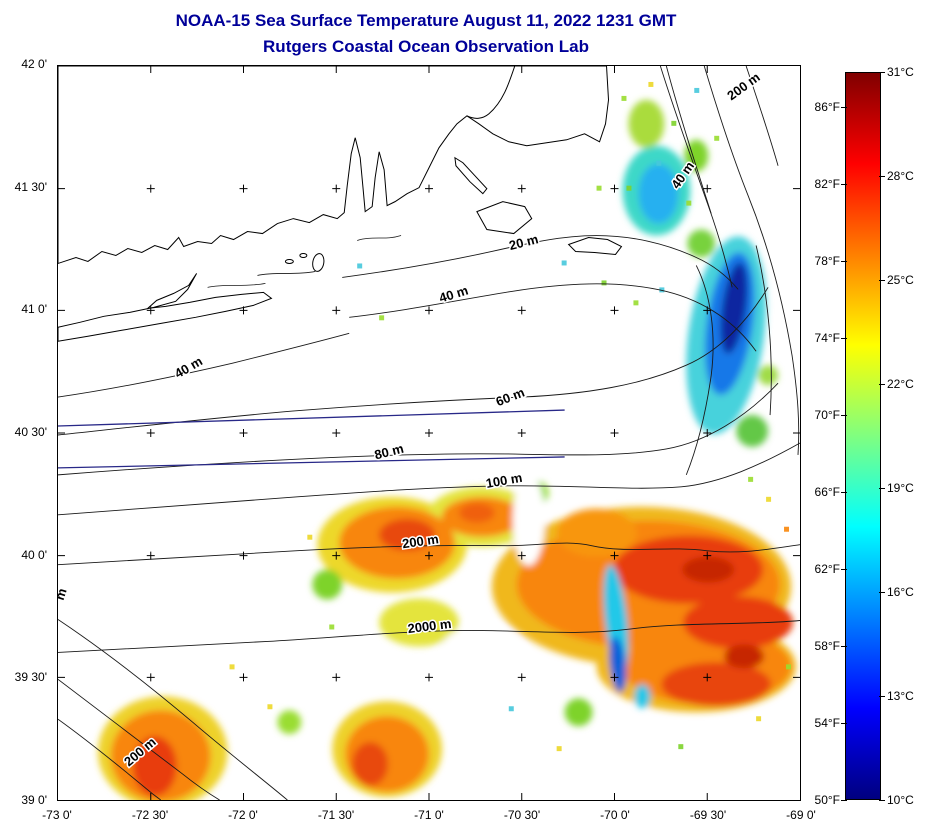 Image resolution: width=936 pixels, height=832 pixels. I want to click on x-axis-label: -70 0', so click(615, 815).